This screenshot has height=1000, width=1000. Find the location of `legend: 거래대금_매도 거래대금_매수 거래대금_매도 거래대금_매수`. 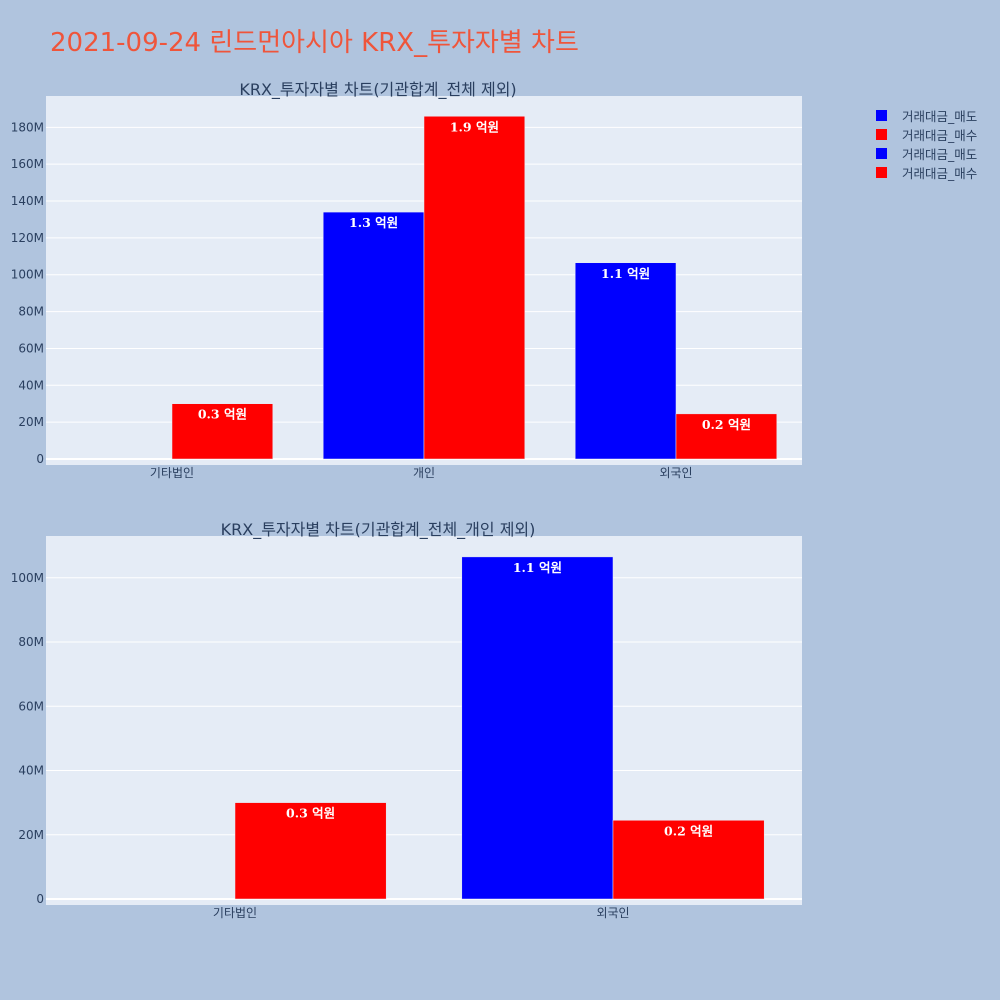

legend: 거래대금_매도 거래대금_매수 거래대금_매도 거래대금_매수 is located at coordinates (926, 144).